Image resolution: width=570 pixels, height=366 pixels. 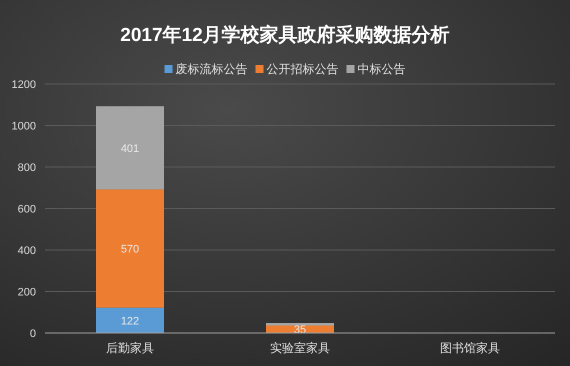 What do you see at coordinates (27, 292) in the screenshot?
I see `y-tick-label: 200` at bounding box center [27, 292].